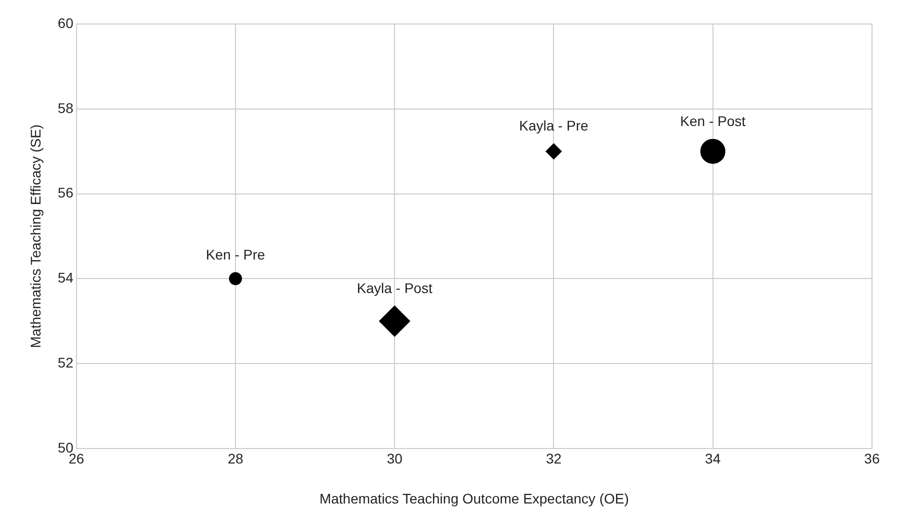 The height and width of the screenshot is (528, 898). What do you see at coordinates (236, 254) in the screenshot?
I see `series-label: Ken - Pre` at bounding box center [236, 254].